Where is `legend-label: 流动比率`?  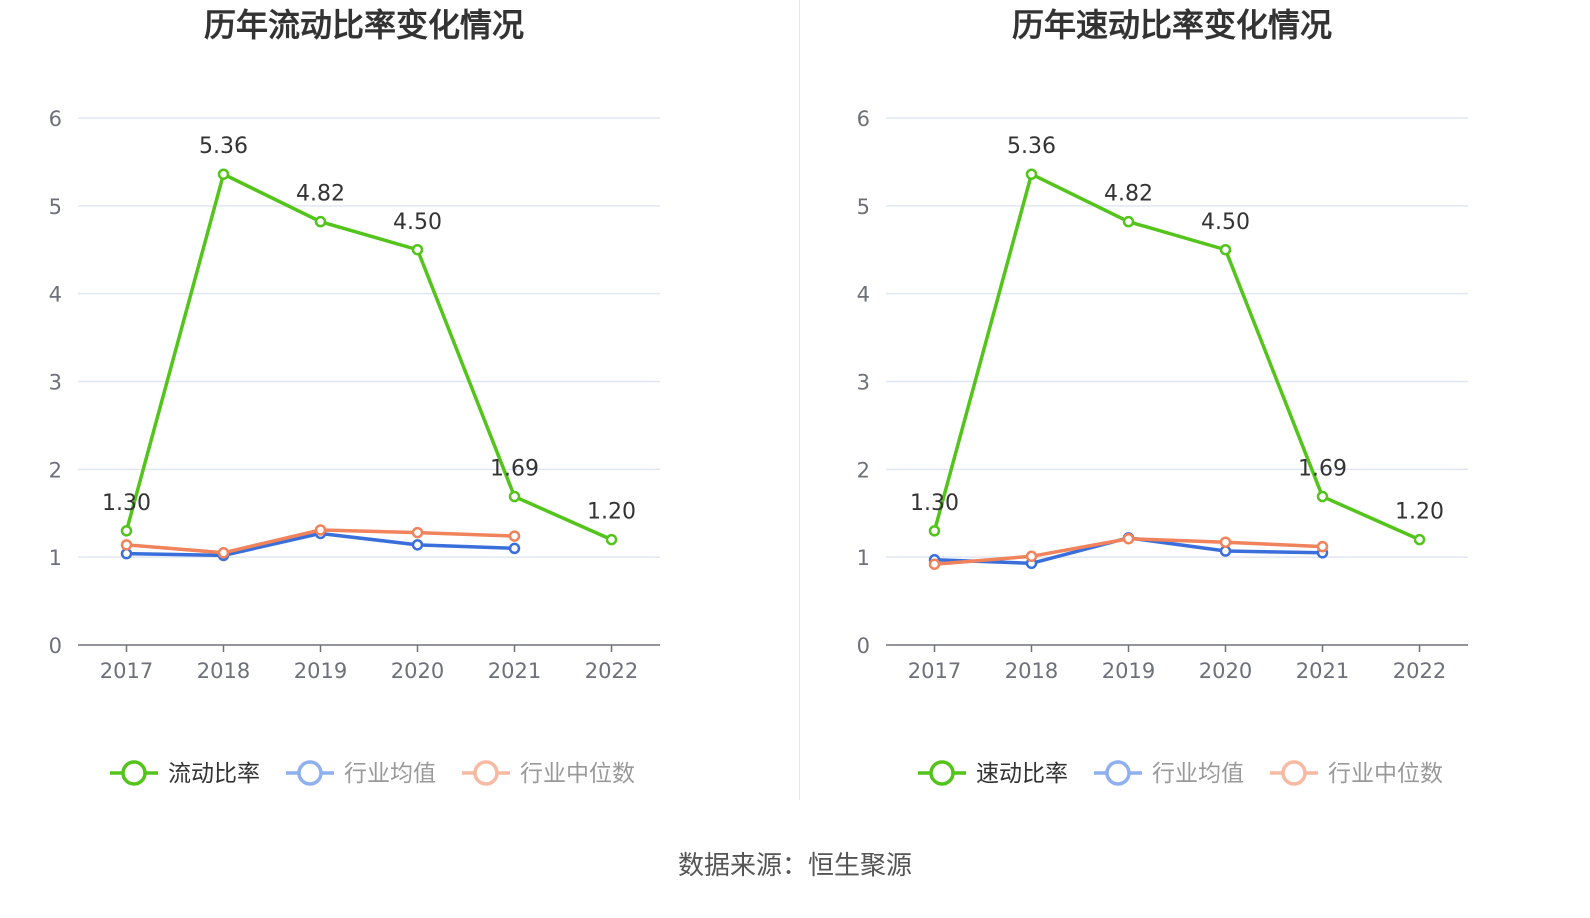 legend-label: 流动比率 is located at coordinates (214, 774).